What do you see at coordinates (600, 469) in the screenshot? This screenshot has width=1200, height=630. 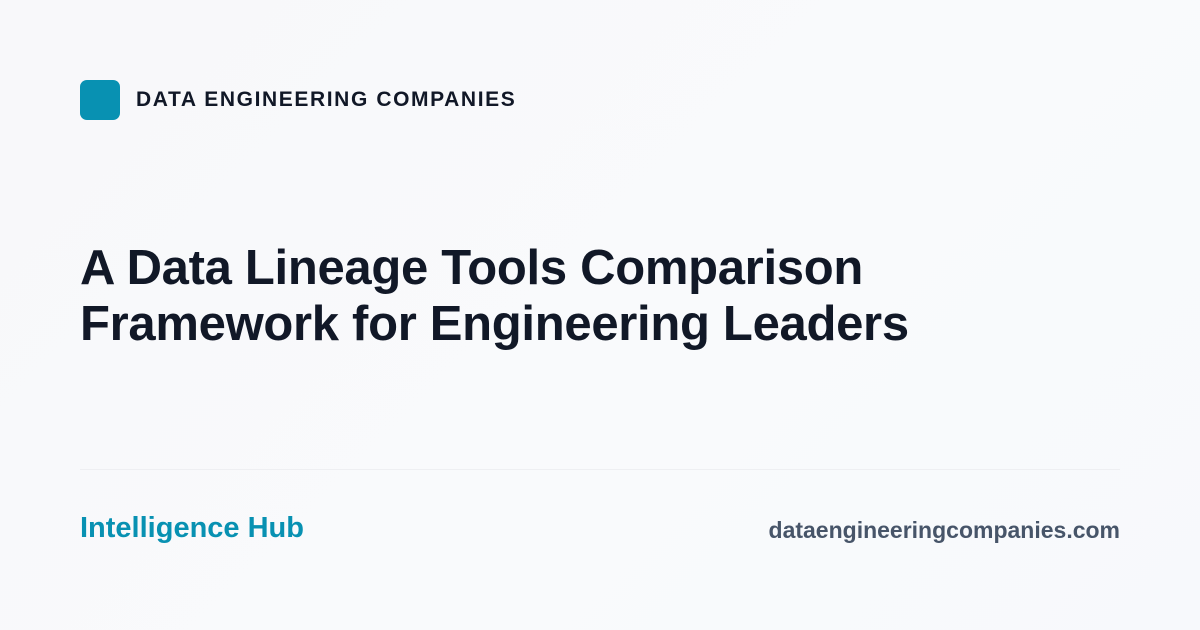 I see `divider` at bounding box center [600, 469].